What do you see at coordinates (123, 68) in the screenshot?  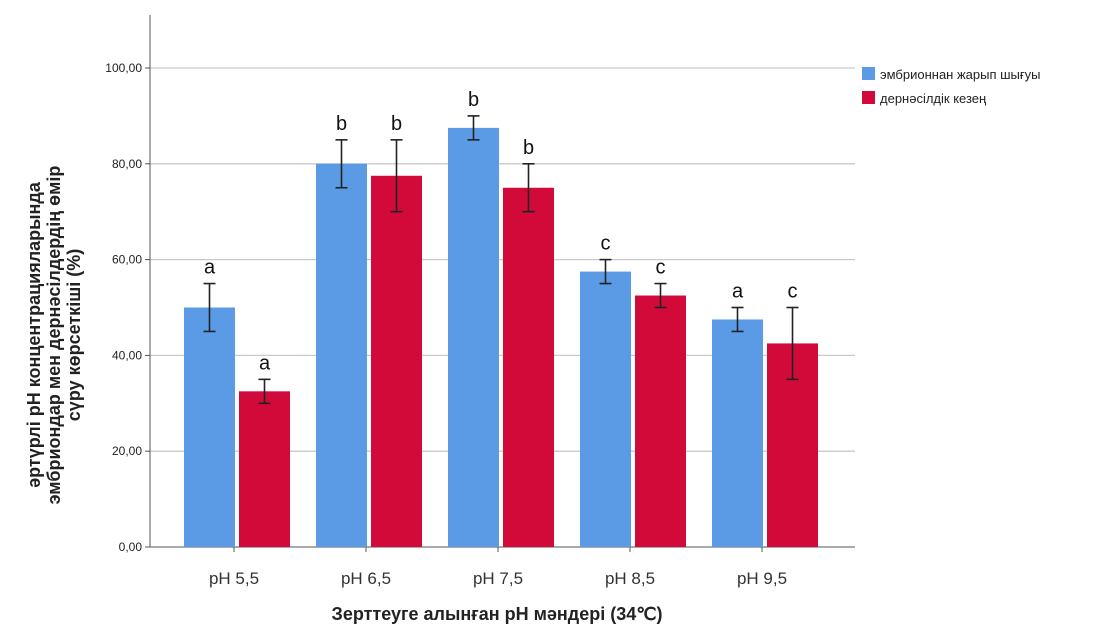 I see `y-tick-label: 100,00` at bounding box center [123, 68].